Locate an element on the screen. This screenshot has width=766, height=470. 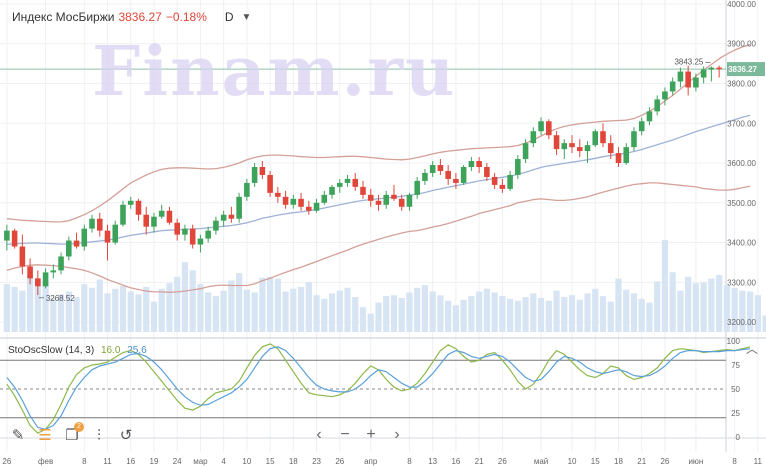
oscillator-axis-tick-label: 50 is located at coordinates (735, 389).